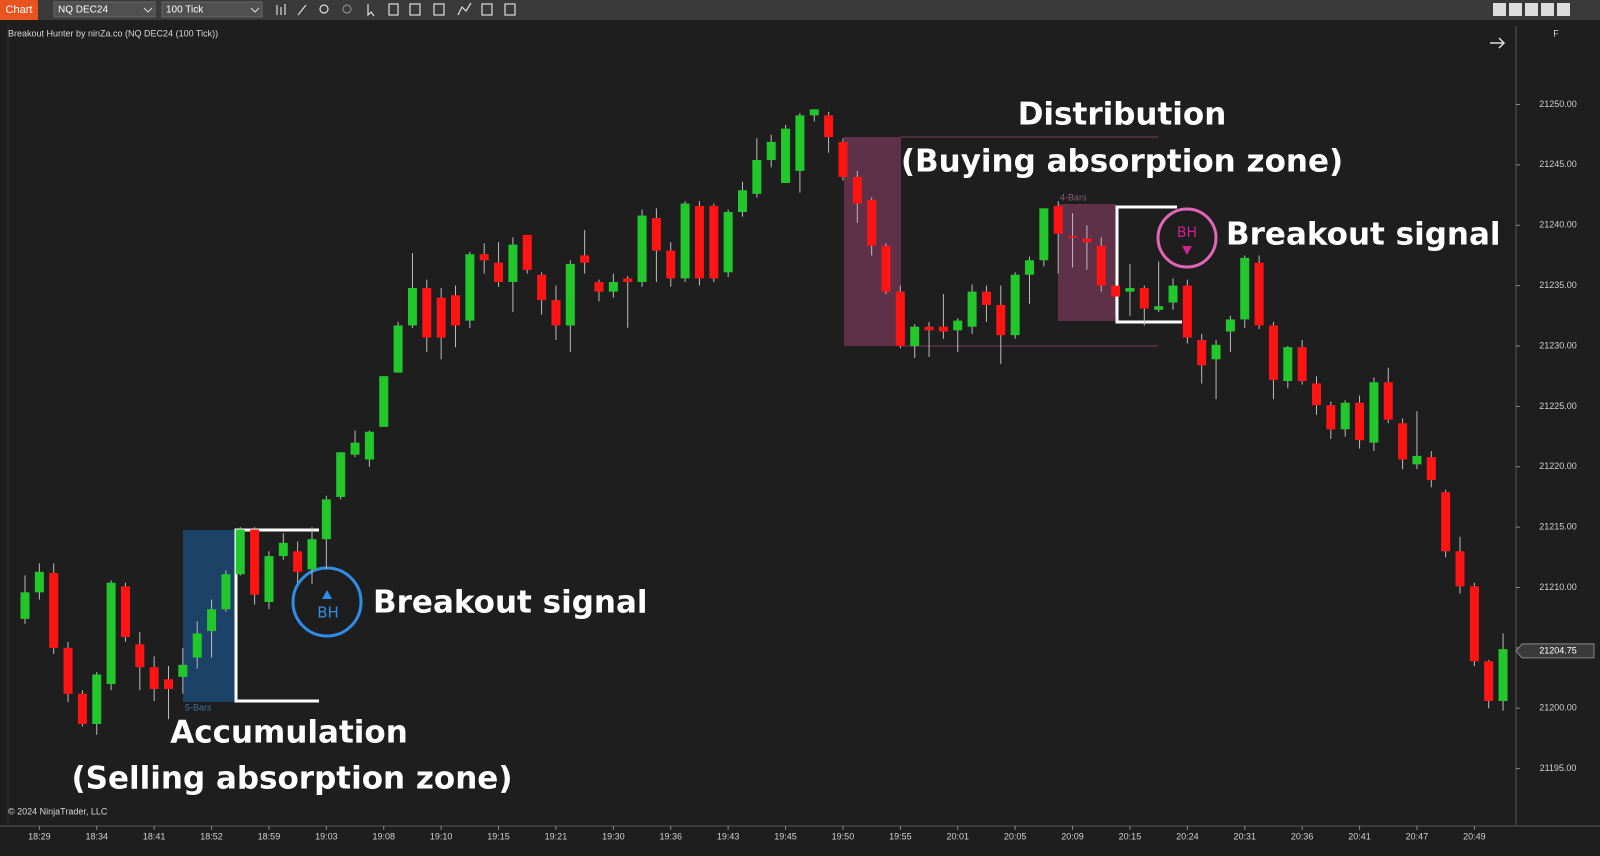 This screenshot has width=1600, height=856. Describe the element at coordinates (83, 10) in the screenshot. I see `instrument-label: NQ DEC24` at that location.